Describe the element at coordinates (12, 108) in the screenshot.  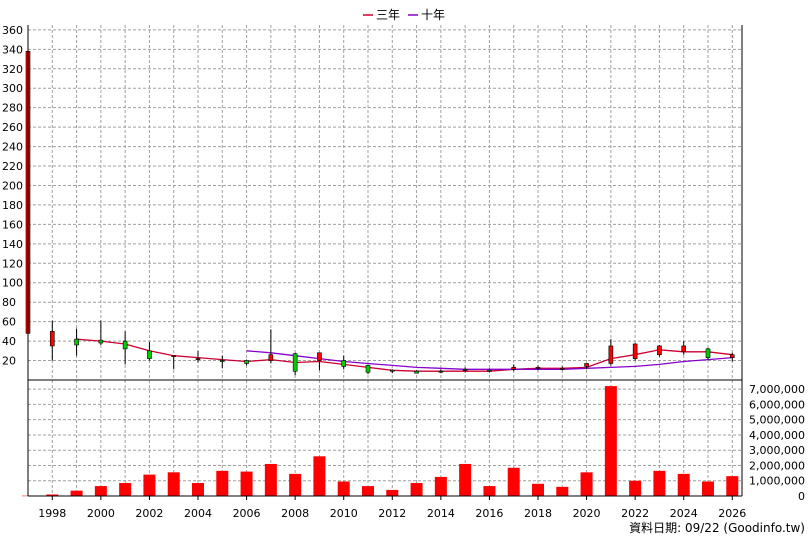
I see `price-tick-label: 280` at that location.